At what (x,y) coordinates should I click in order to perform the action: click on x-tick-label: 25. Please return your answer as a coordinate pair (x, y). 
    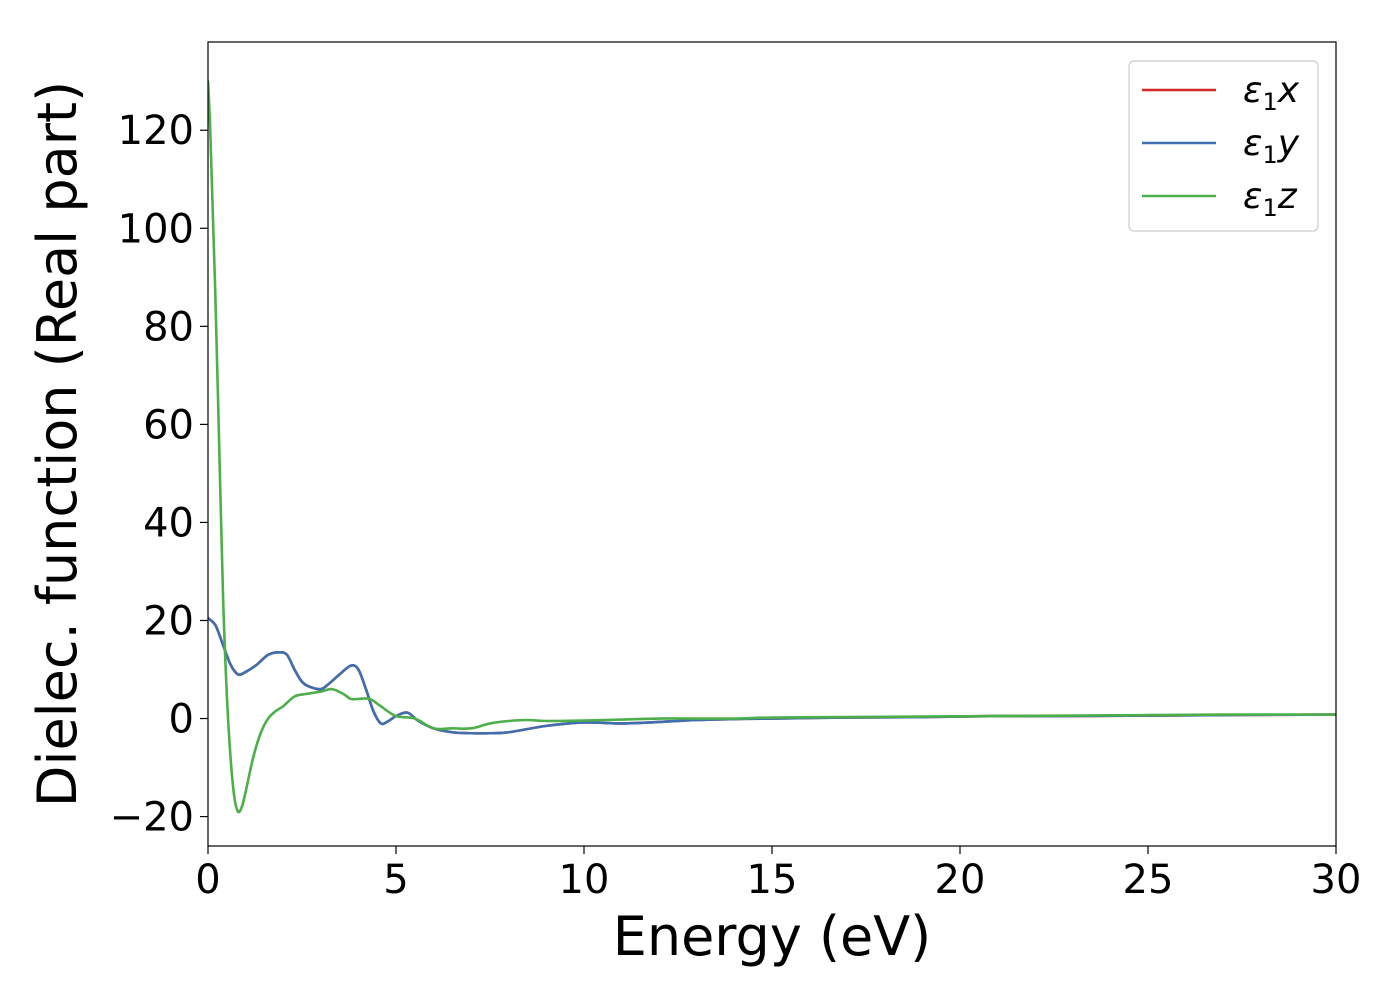
    Looking at the image, I should click on (1148, 880).